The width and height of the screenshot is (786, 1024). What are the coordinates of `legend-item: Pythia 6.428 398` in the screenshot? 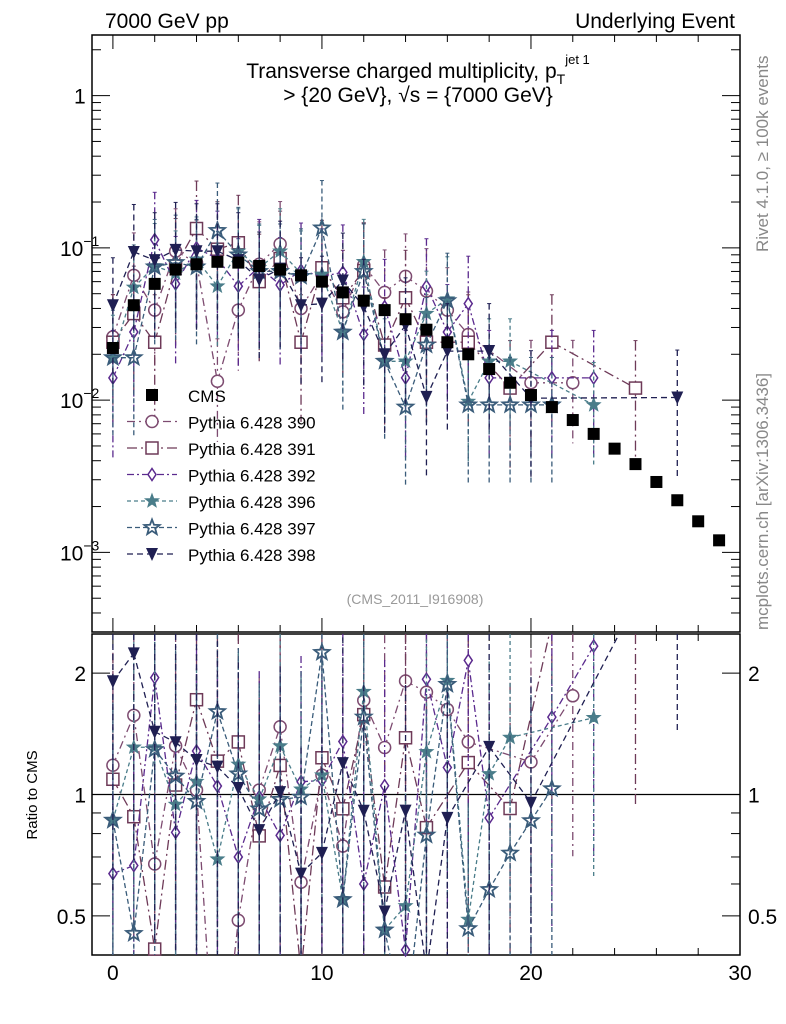 It's located at (221, 555).